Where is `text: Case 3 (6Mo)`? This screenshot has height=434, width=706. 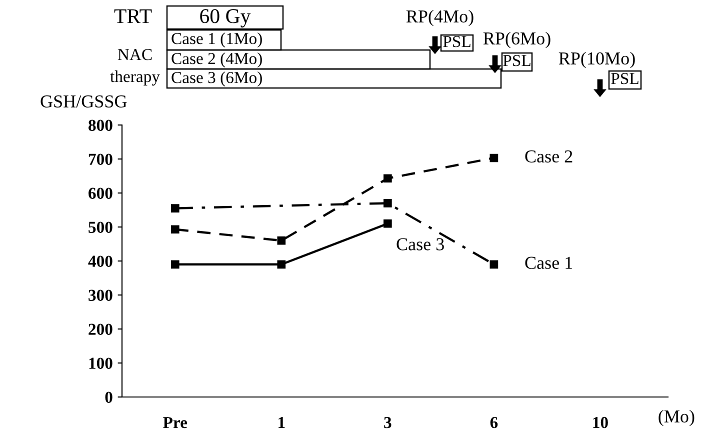
text: Case 3 (6Mo) is located at coordinates (217, 79).